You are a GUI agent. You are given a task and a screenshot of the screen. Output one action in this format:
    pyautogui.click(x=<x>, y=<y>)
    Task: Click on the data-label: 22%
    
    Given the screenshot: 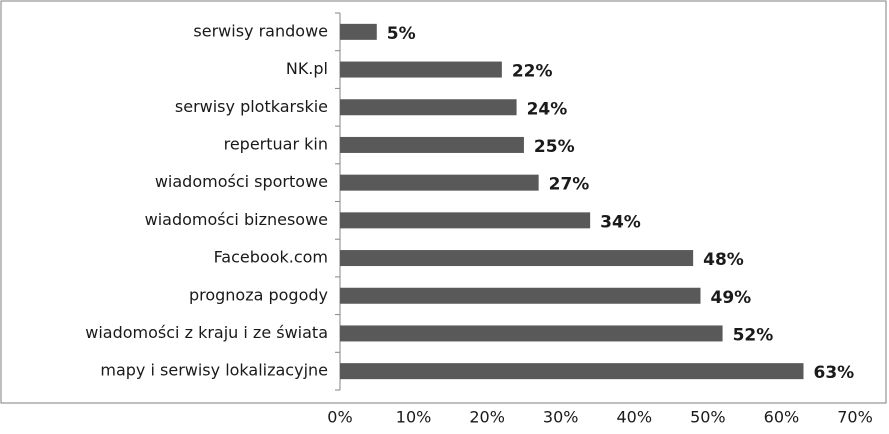 What is the action you would take?
    pyautogui.click(x=532, y=72)
    